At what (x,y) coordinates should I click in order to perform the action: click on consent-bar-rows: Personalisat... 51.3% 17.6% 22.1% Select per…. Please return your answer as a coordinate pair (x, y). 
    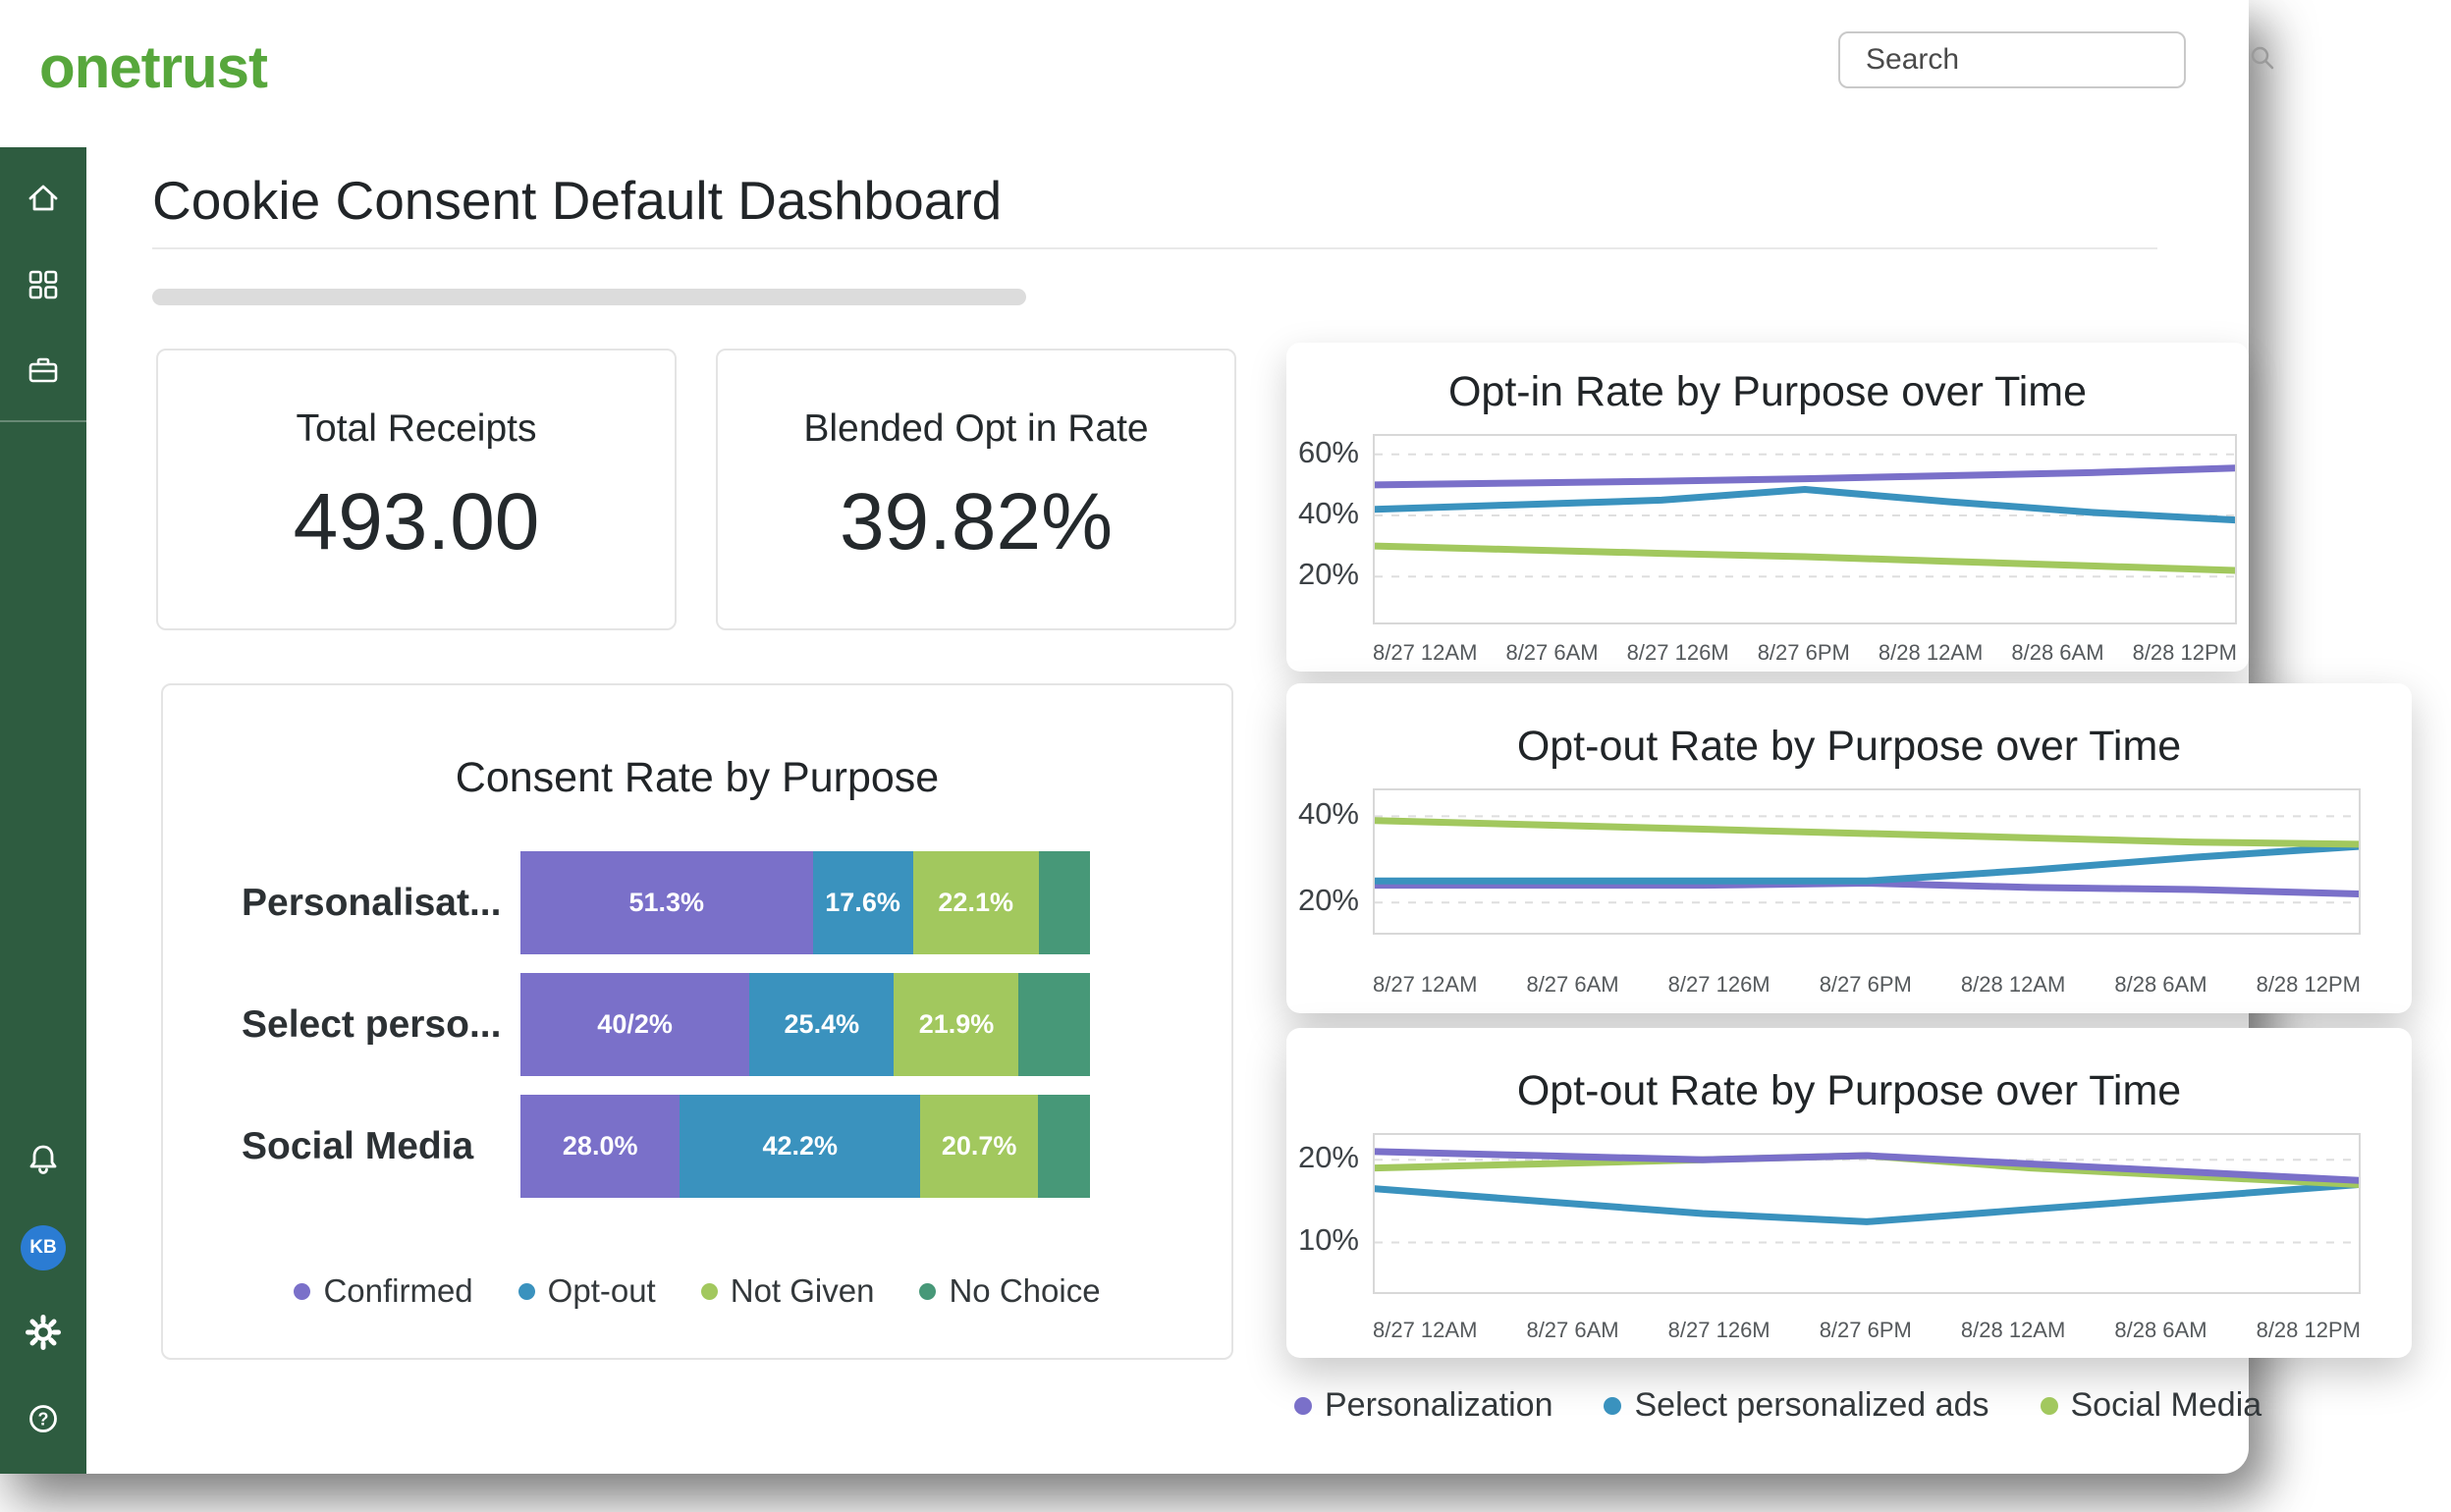
    Looking at the image, I should click on (697, 1025).